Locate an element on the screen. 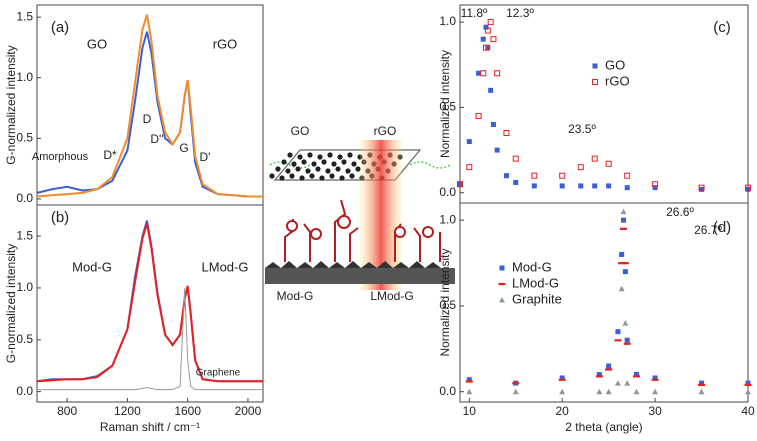  panel-label: (d) is located at coordinates (722, 227).